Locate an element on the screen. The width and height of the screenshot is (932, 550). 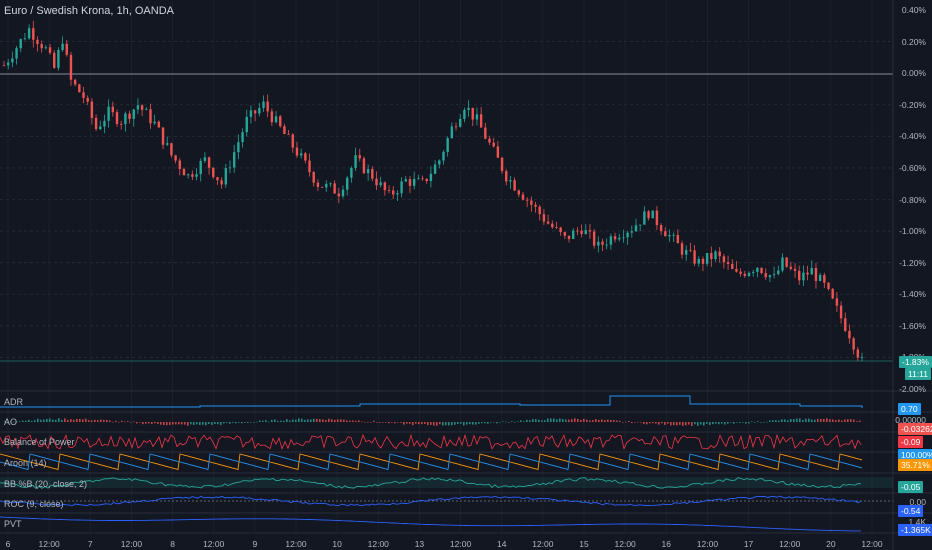
time-axis-tick: 10 is located at coordinates (337, 544).